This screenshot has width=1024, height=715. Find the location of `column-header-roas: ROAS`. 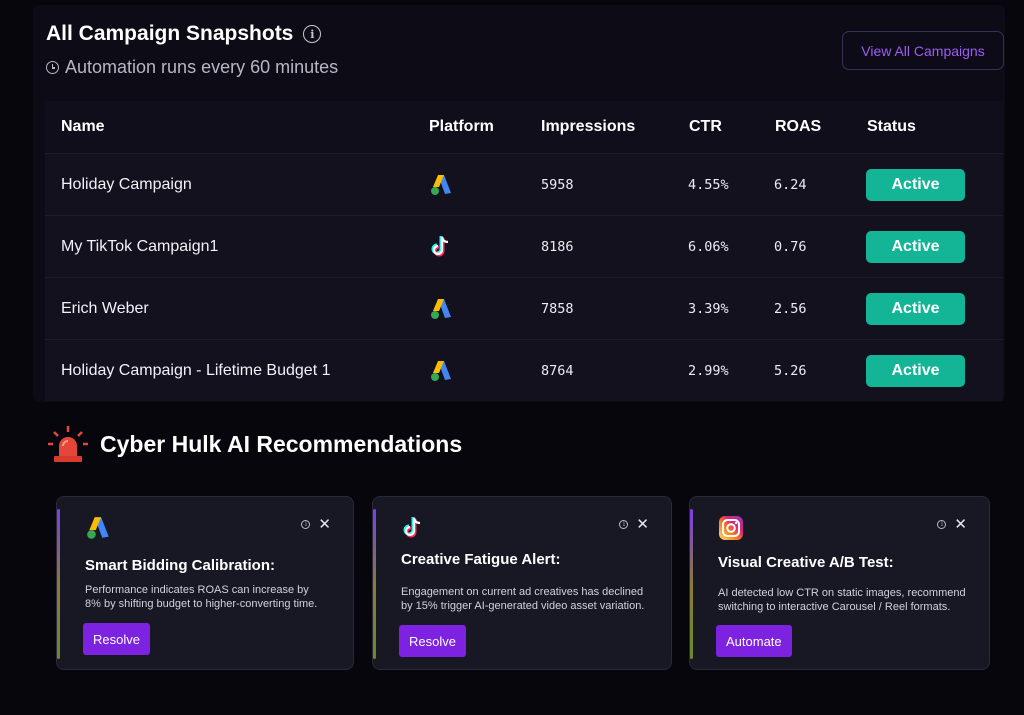

column-header-roas: ROAS is located at coordinates (798, 126).